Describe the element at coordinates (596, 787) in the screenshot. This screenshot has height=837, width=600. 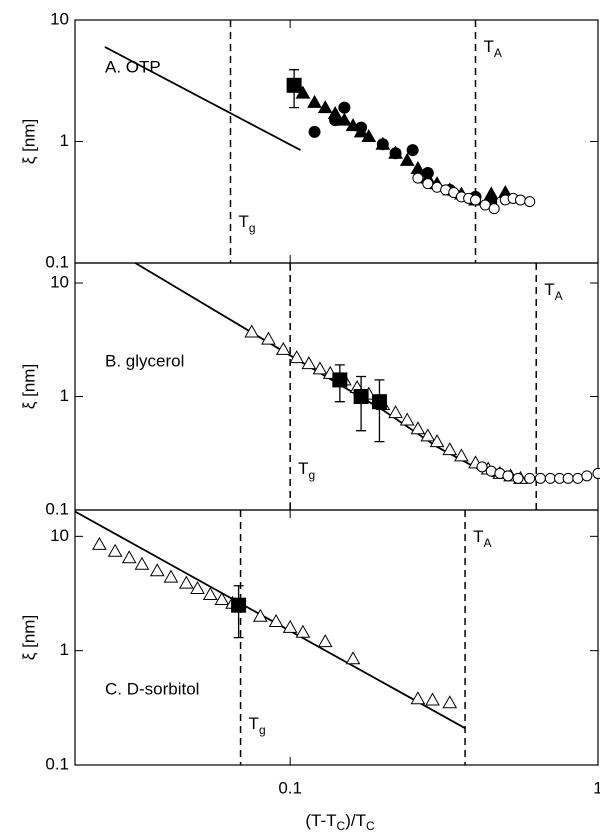
I see `x-tick-label: 1` at that location.